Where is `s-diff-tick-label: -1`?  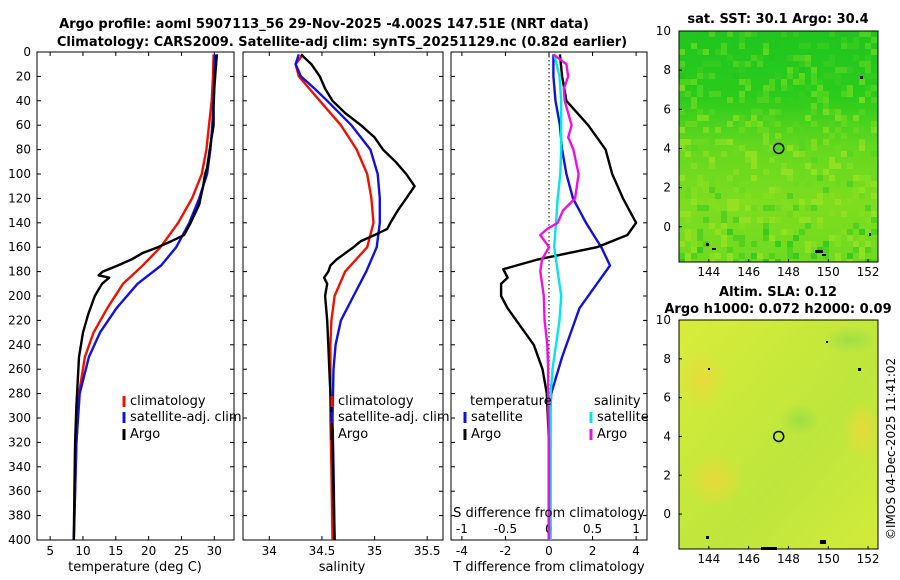
s-diff-tick-label: -1 is located at coordinates (462, 529).